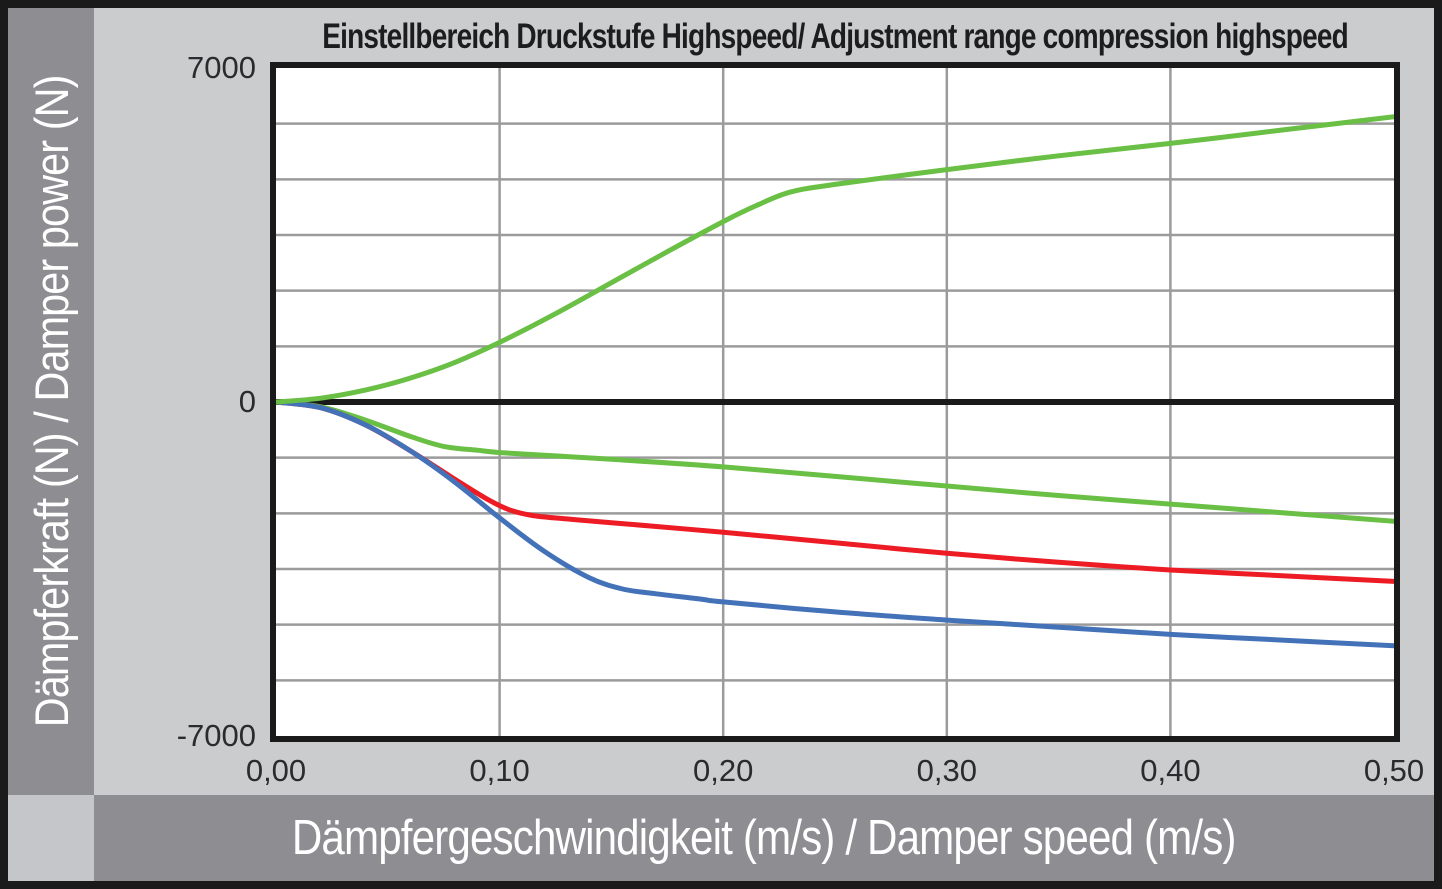 The height and width of the screenshot is (889, 1442). What do you see at coordinates (723, 770) in the screenshot?
I see `x-tick-label: 0,20` at bounding box center [723, 770].